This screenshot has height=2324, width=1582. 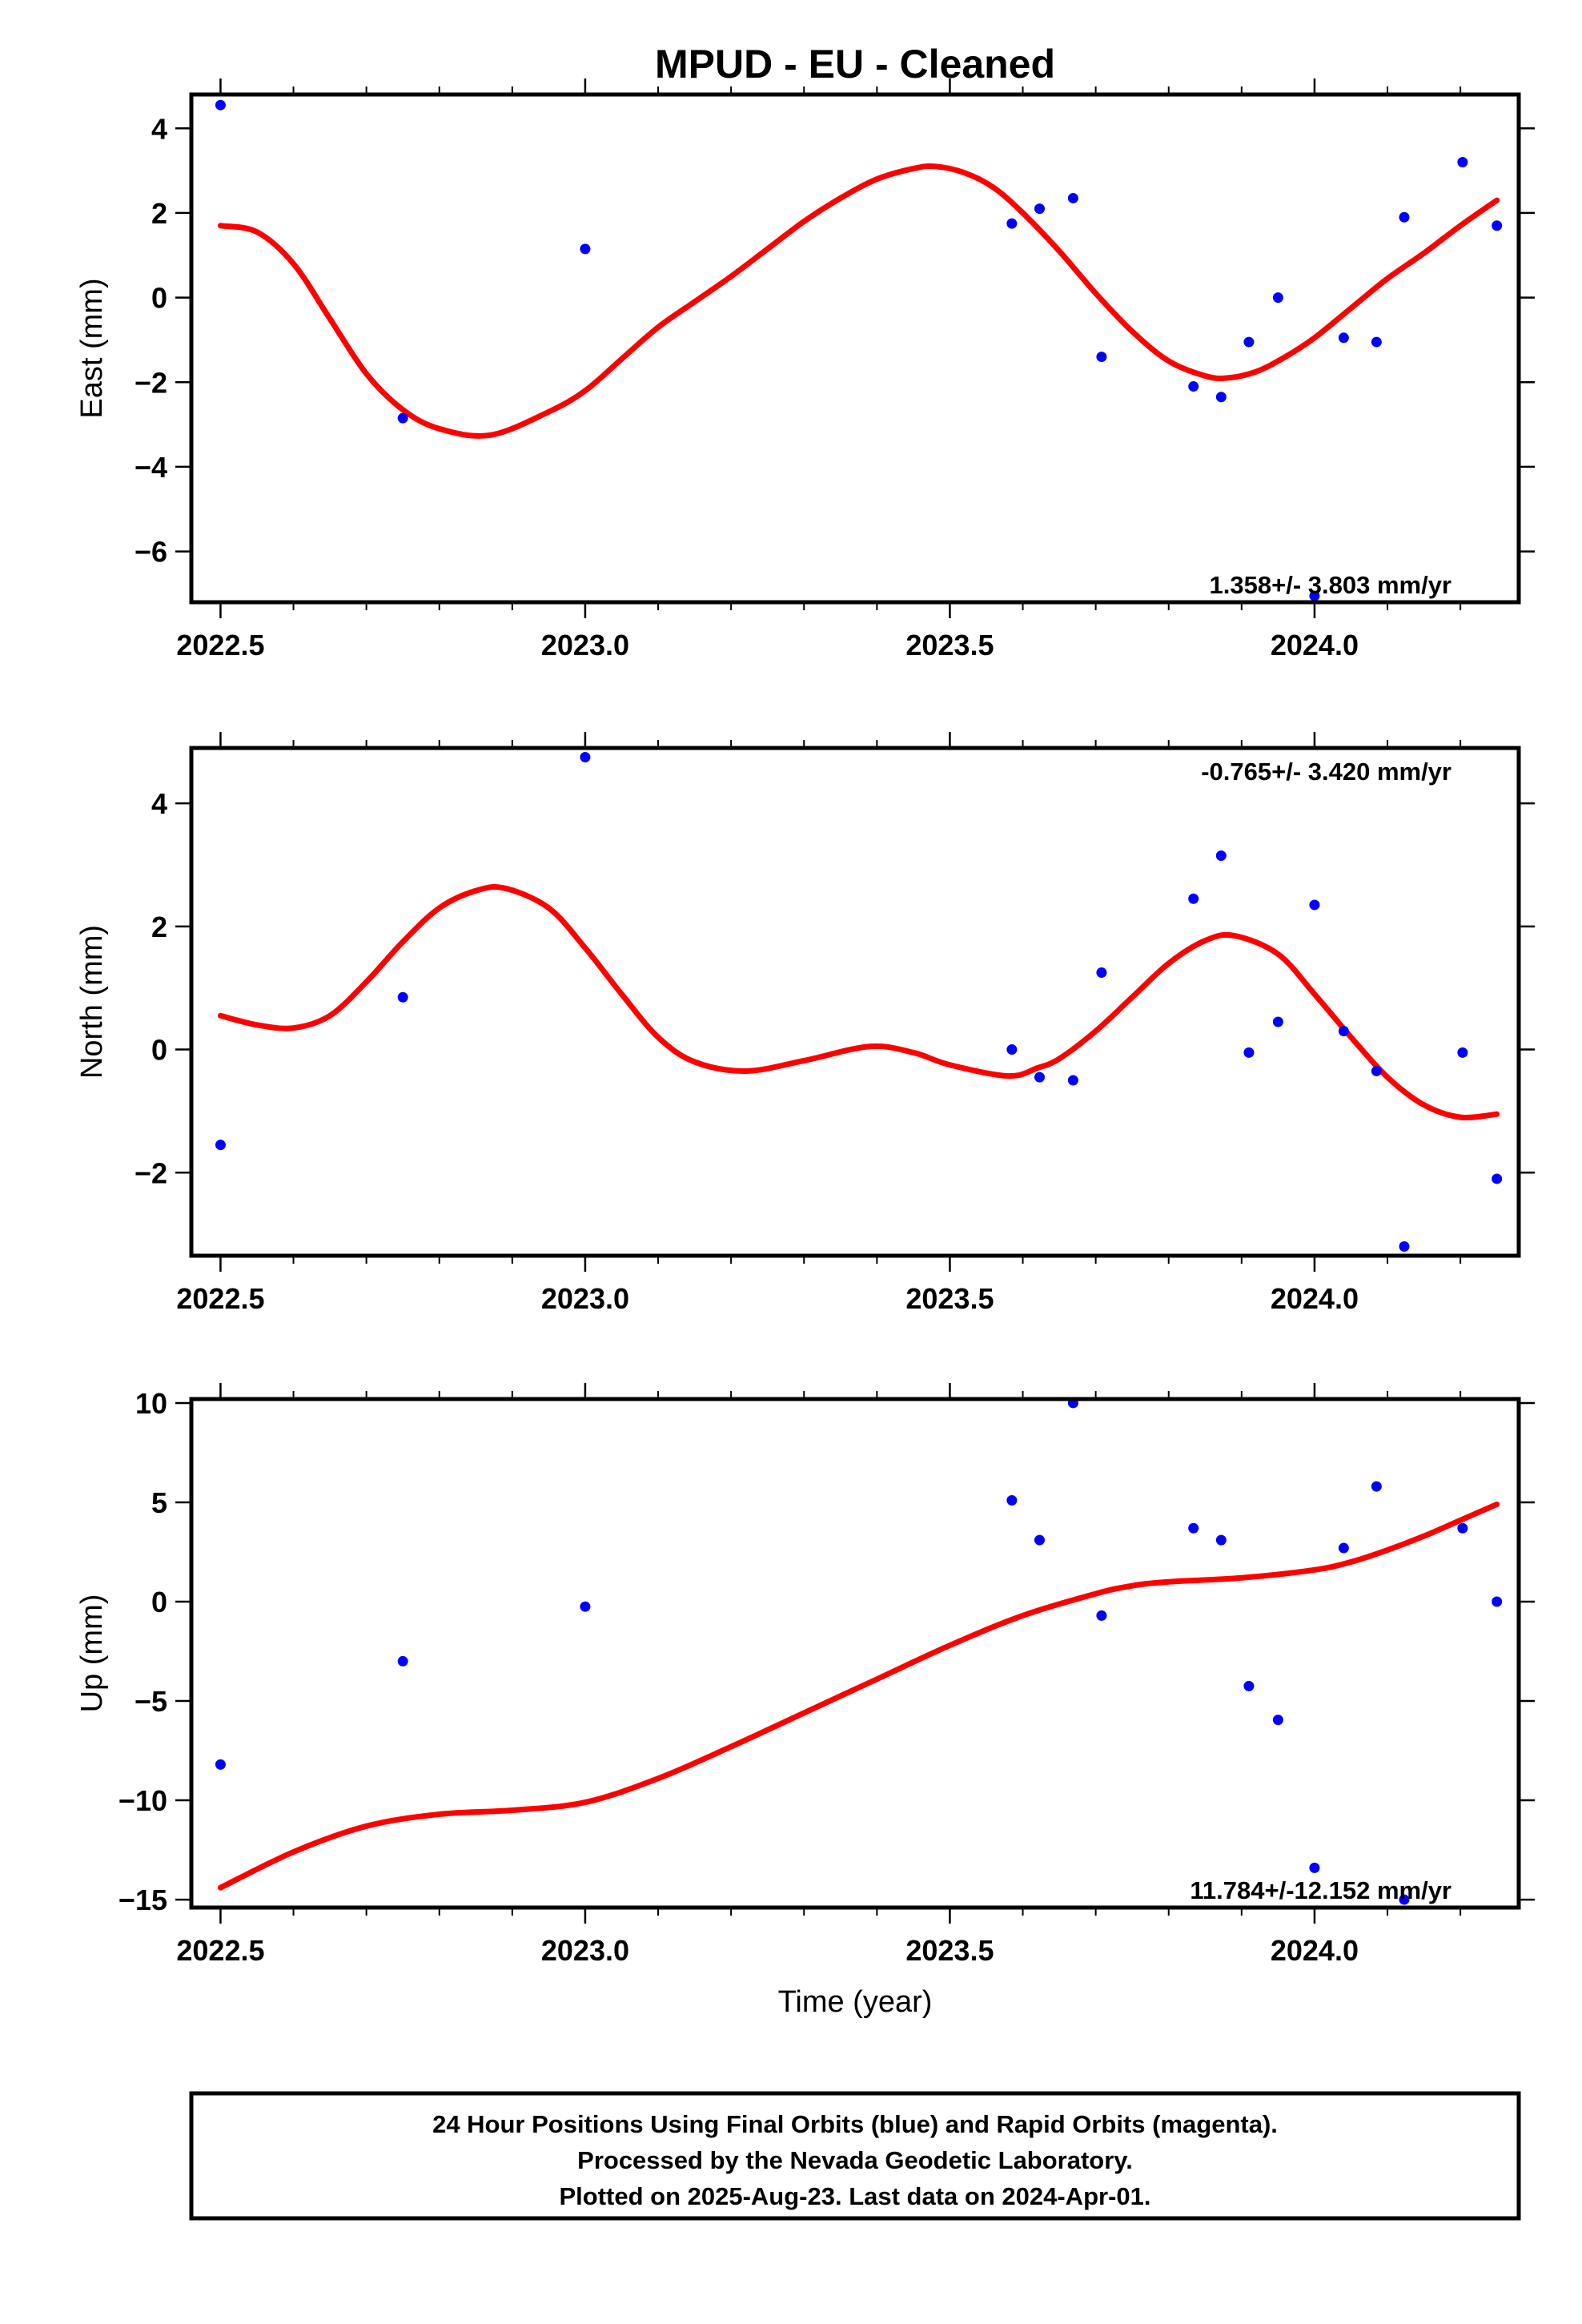 What do you see at coordinates (950, 645) in the screenshot?
I see `east-x-tick-label: 2023.5` at bounding box center [950, 645].